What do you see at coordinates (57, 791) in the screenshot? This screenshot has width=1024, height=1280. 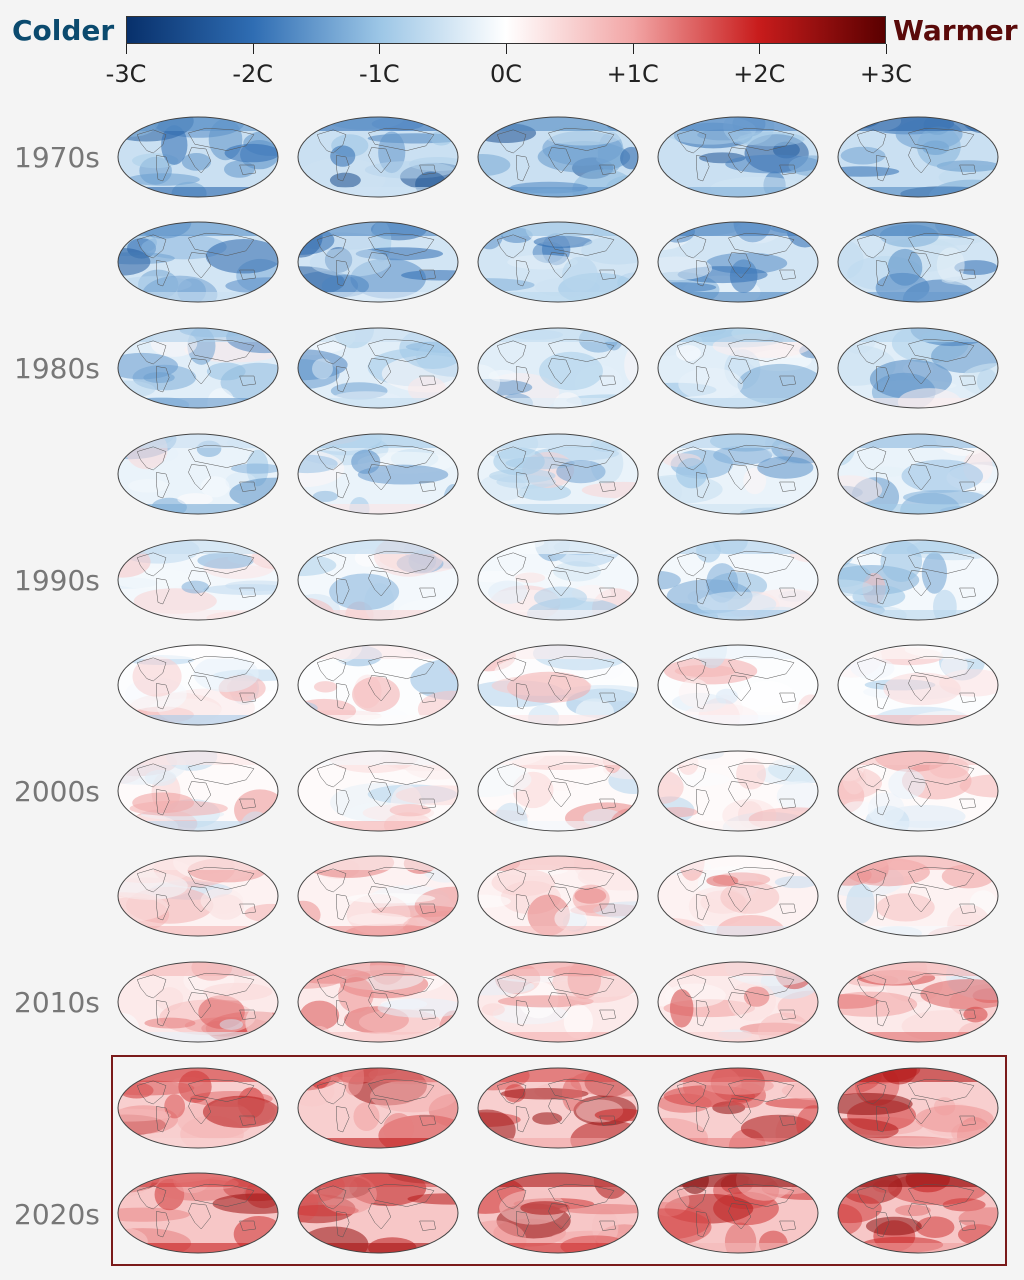 I see `decade-label-2000s: 2000s` at bounding box center [57, 791].